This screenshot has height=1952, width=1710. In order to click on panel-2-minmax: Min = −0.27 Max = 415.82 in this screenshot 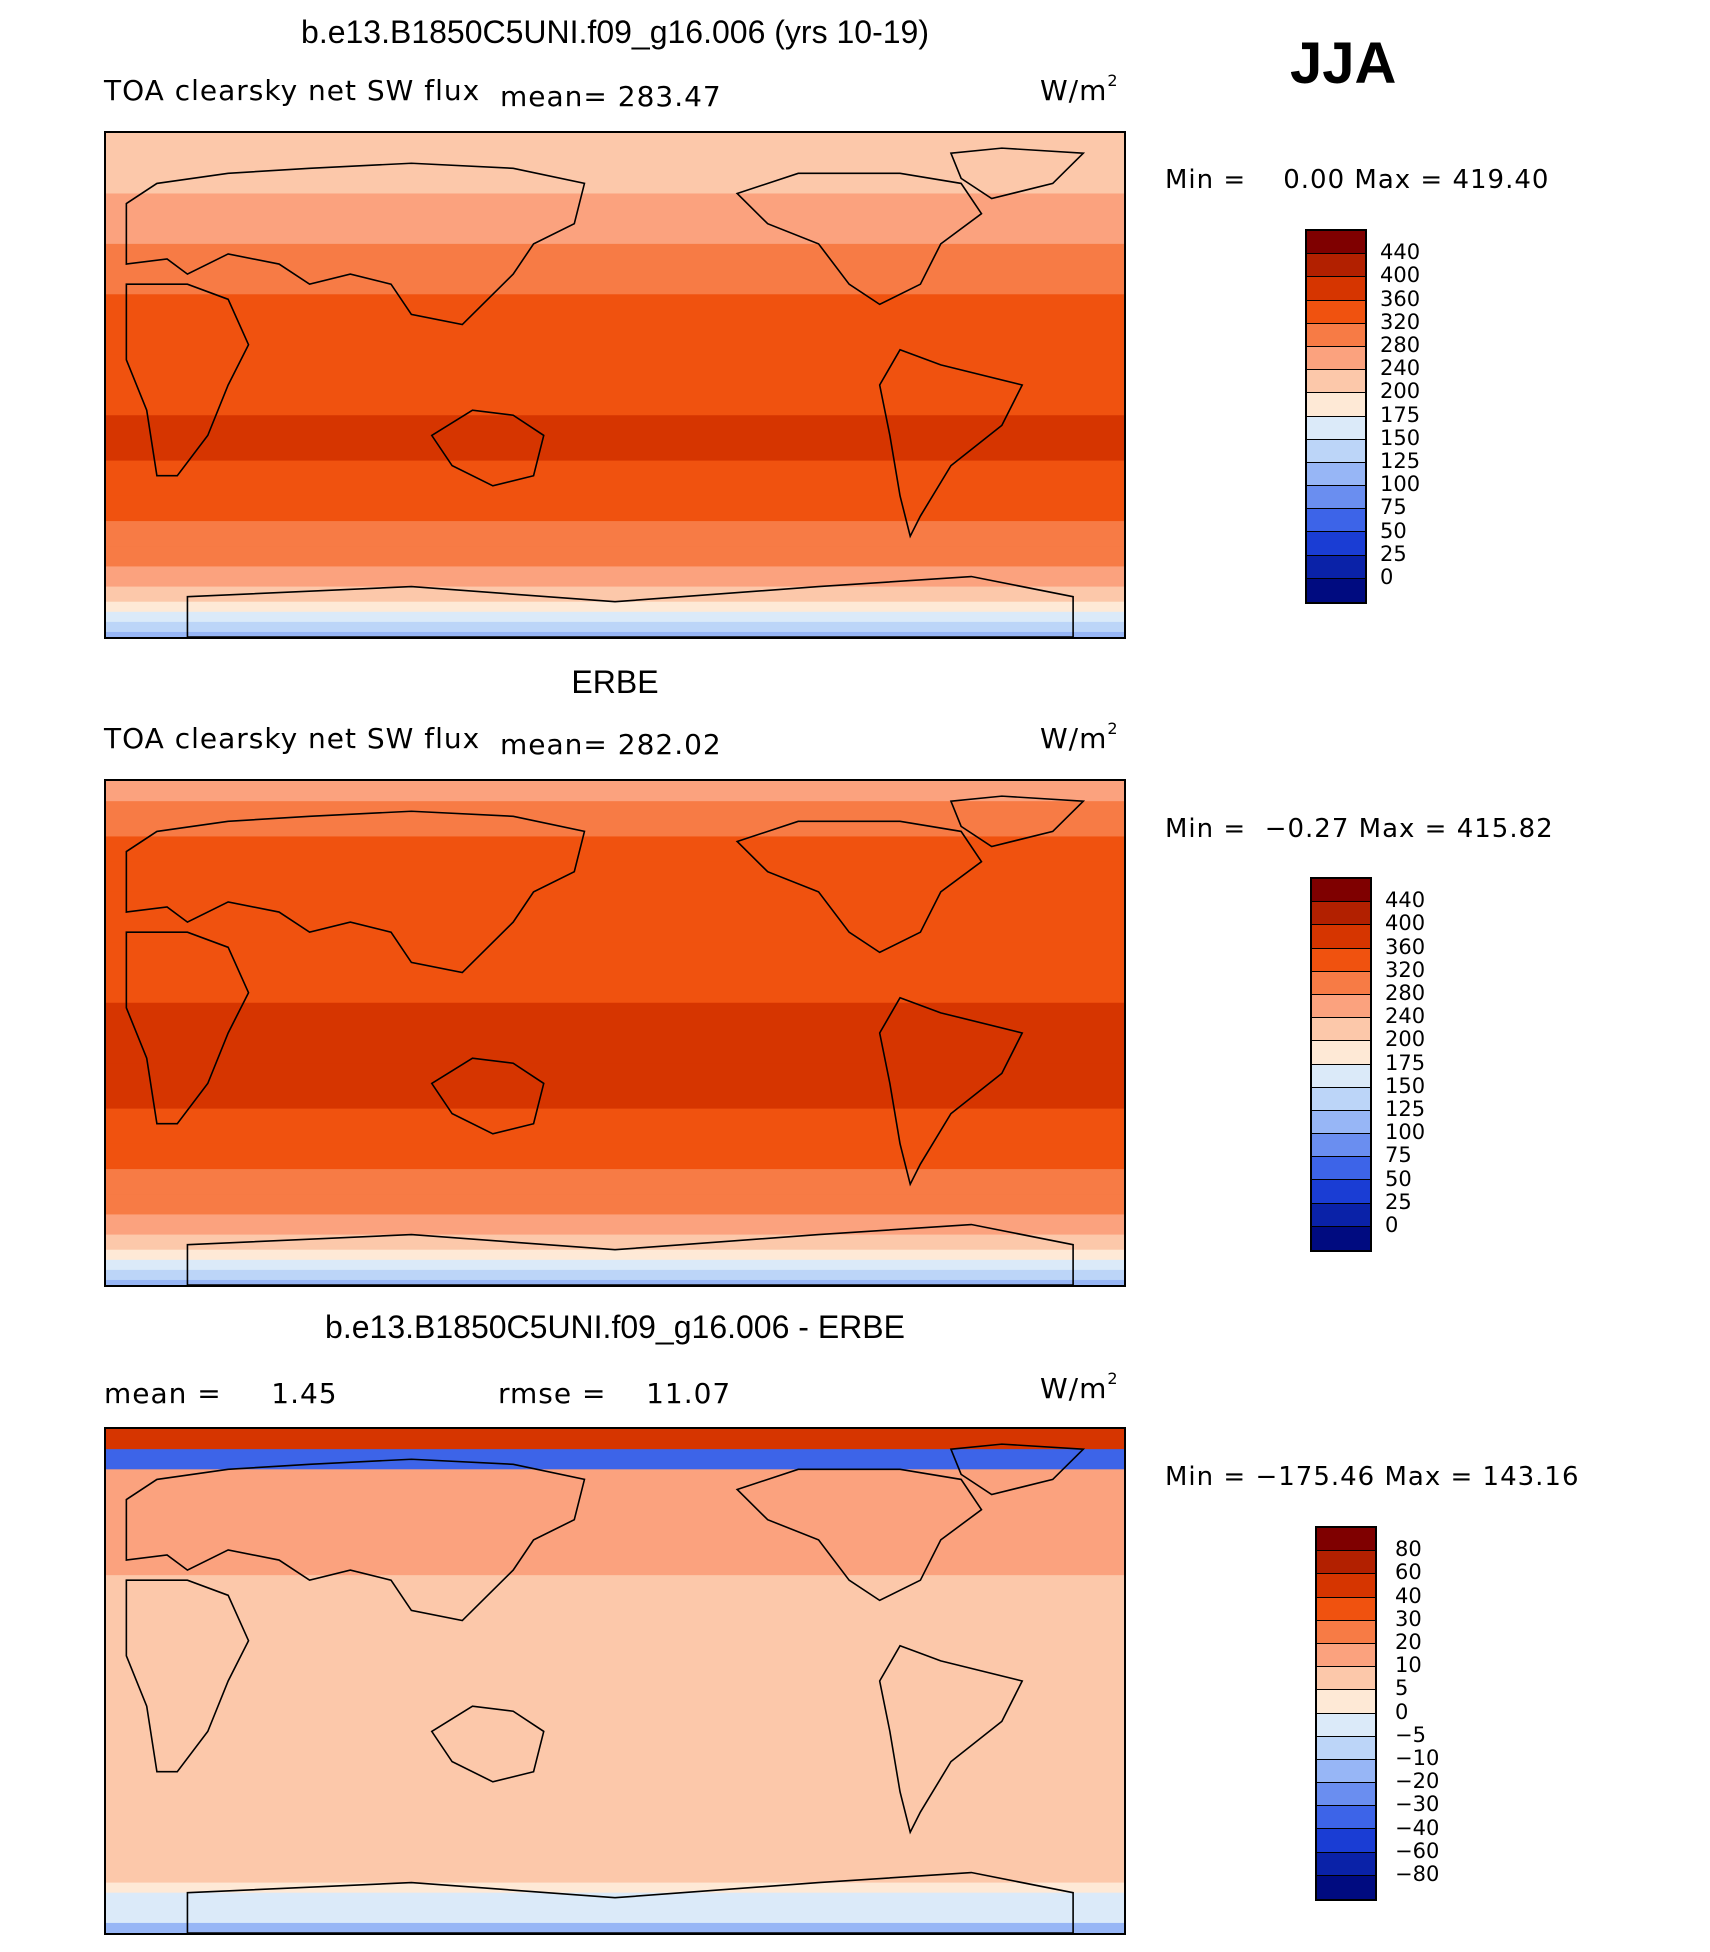, I will do `click(1359, 829)`.